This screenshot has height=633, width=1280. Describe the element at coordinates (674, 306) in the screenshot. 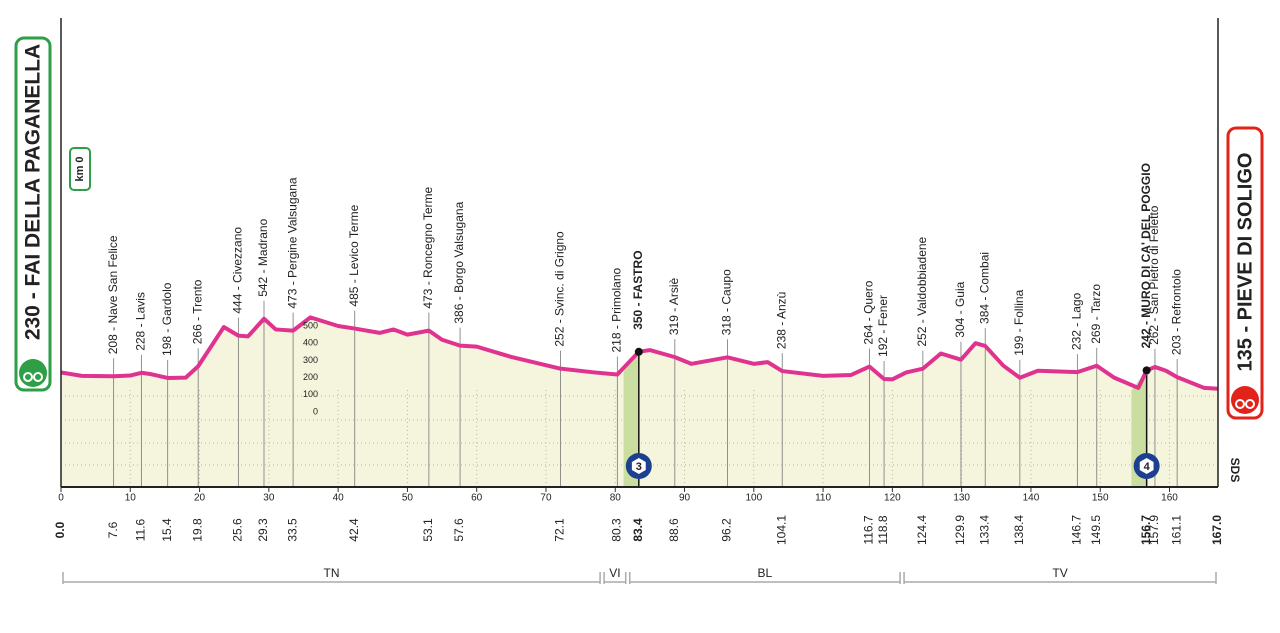

I see `waypoint-label: 319 - Arsiè` at that location.